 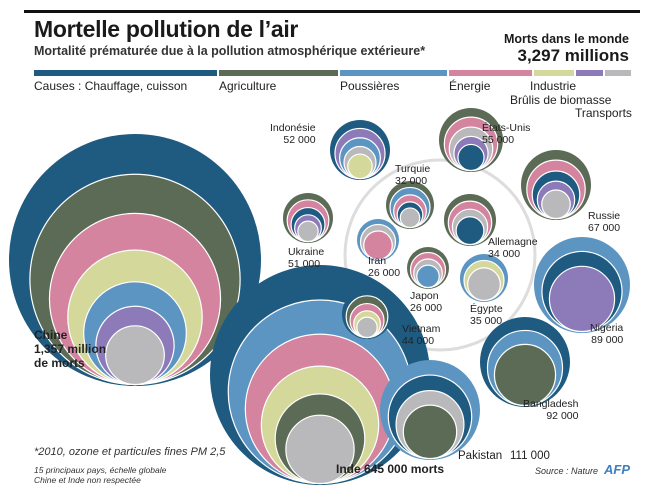 What do you see at coordinates (332, 11) in the screenshot?
I see `top-rule` at bounding box center [332, 11].